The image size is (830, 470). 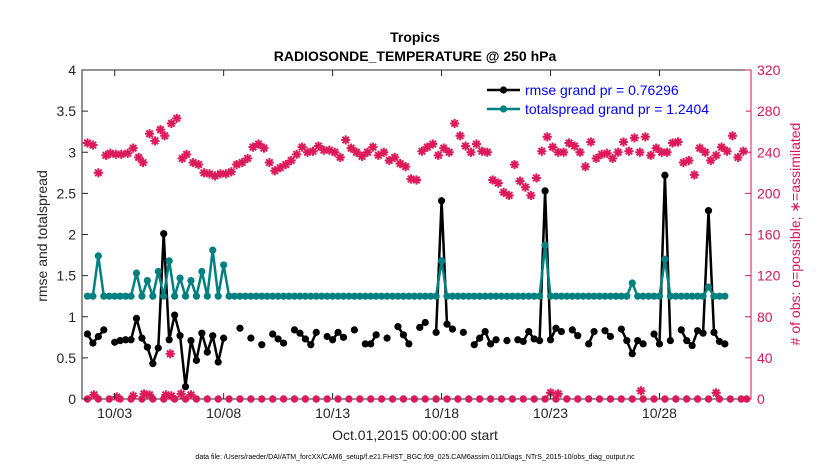 I want to click on y-tick-label: 4, so click(x=72, y=70).